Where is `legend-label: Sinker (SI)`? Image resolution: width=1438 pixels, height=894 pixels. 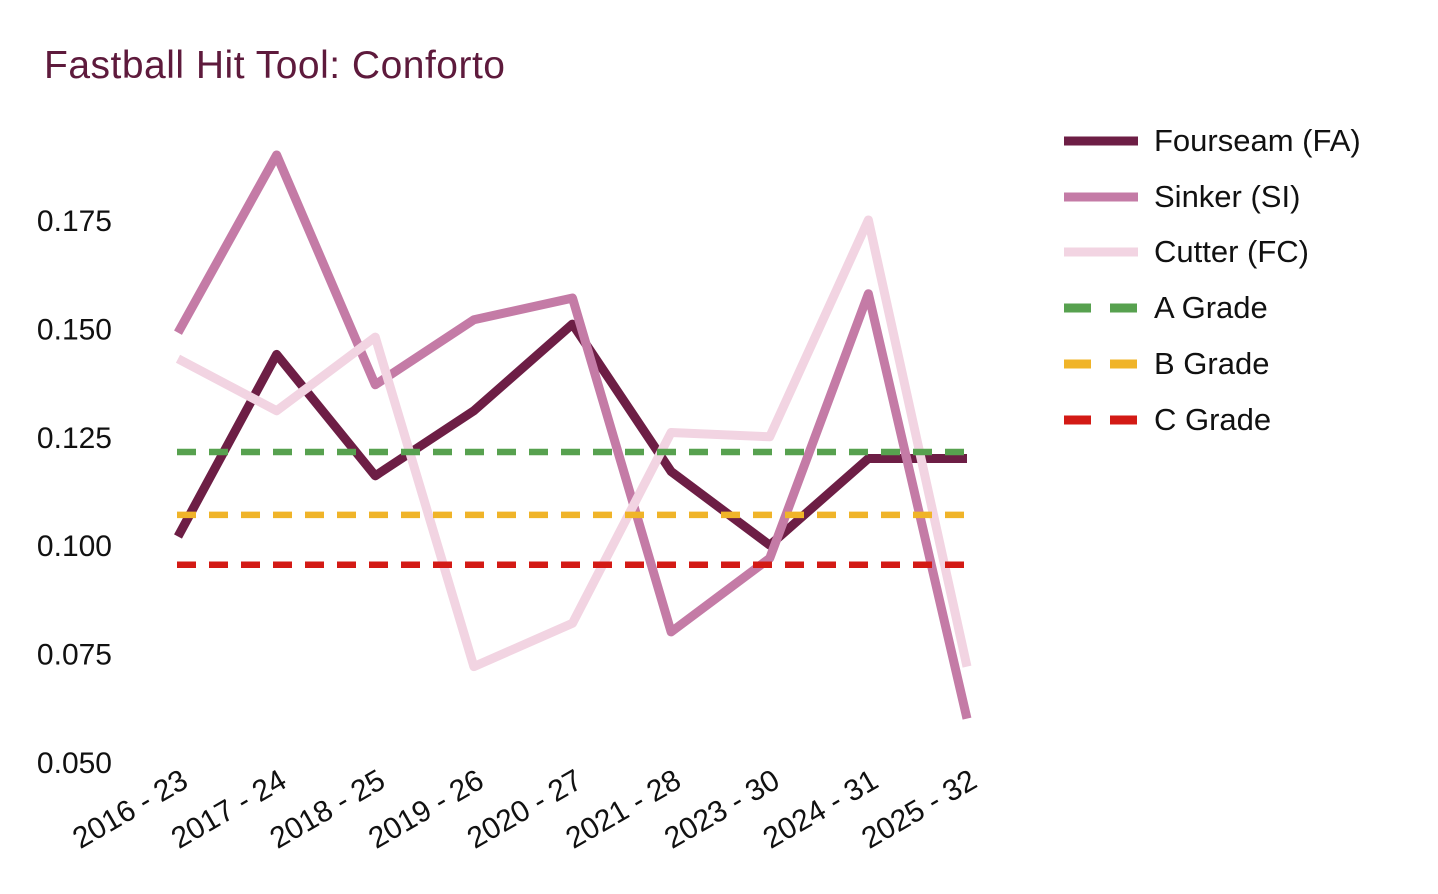
legend-label: Sinker (SI) is located at coordinates (1227, 196).